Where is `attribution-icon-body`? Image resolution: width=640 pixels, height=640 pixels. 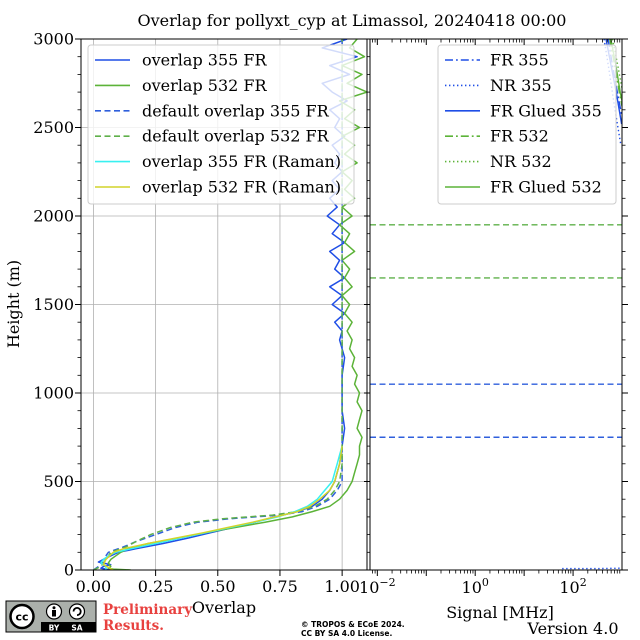 attribution-icon-body is located at coordinates (54, 613).